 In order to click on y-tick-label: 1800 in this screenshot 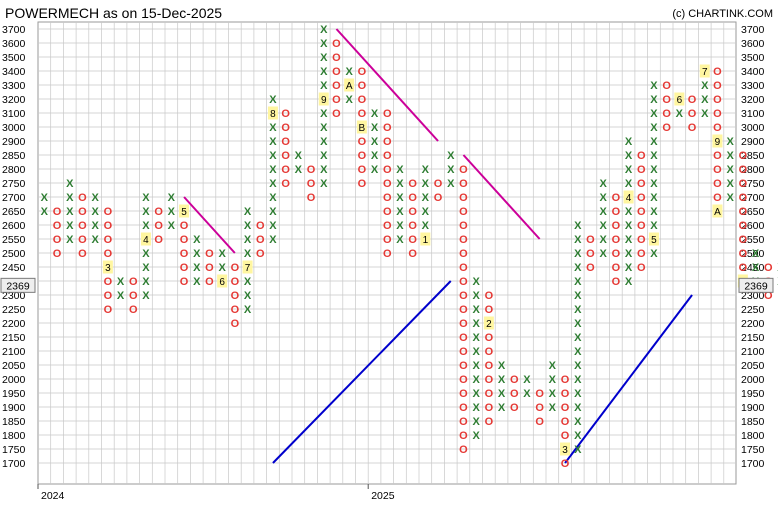, I will do `click(753, 436)`.